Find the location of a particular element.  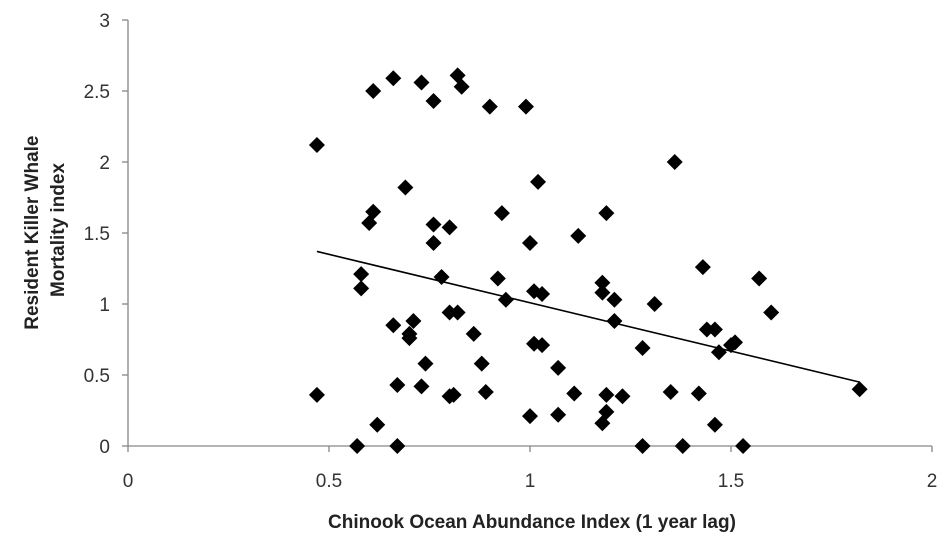

y-axis-title-line-1: Resident Killer Whale is located at coordinates (32, 233).